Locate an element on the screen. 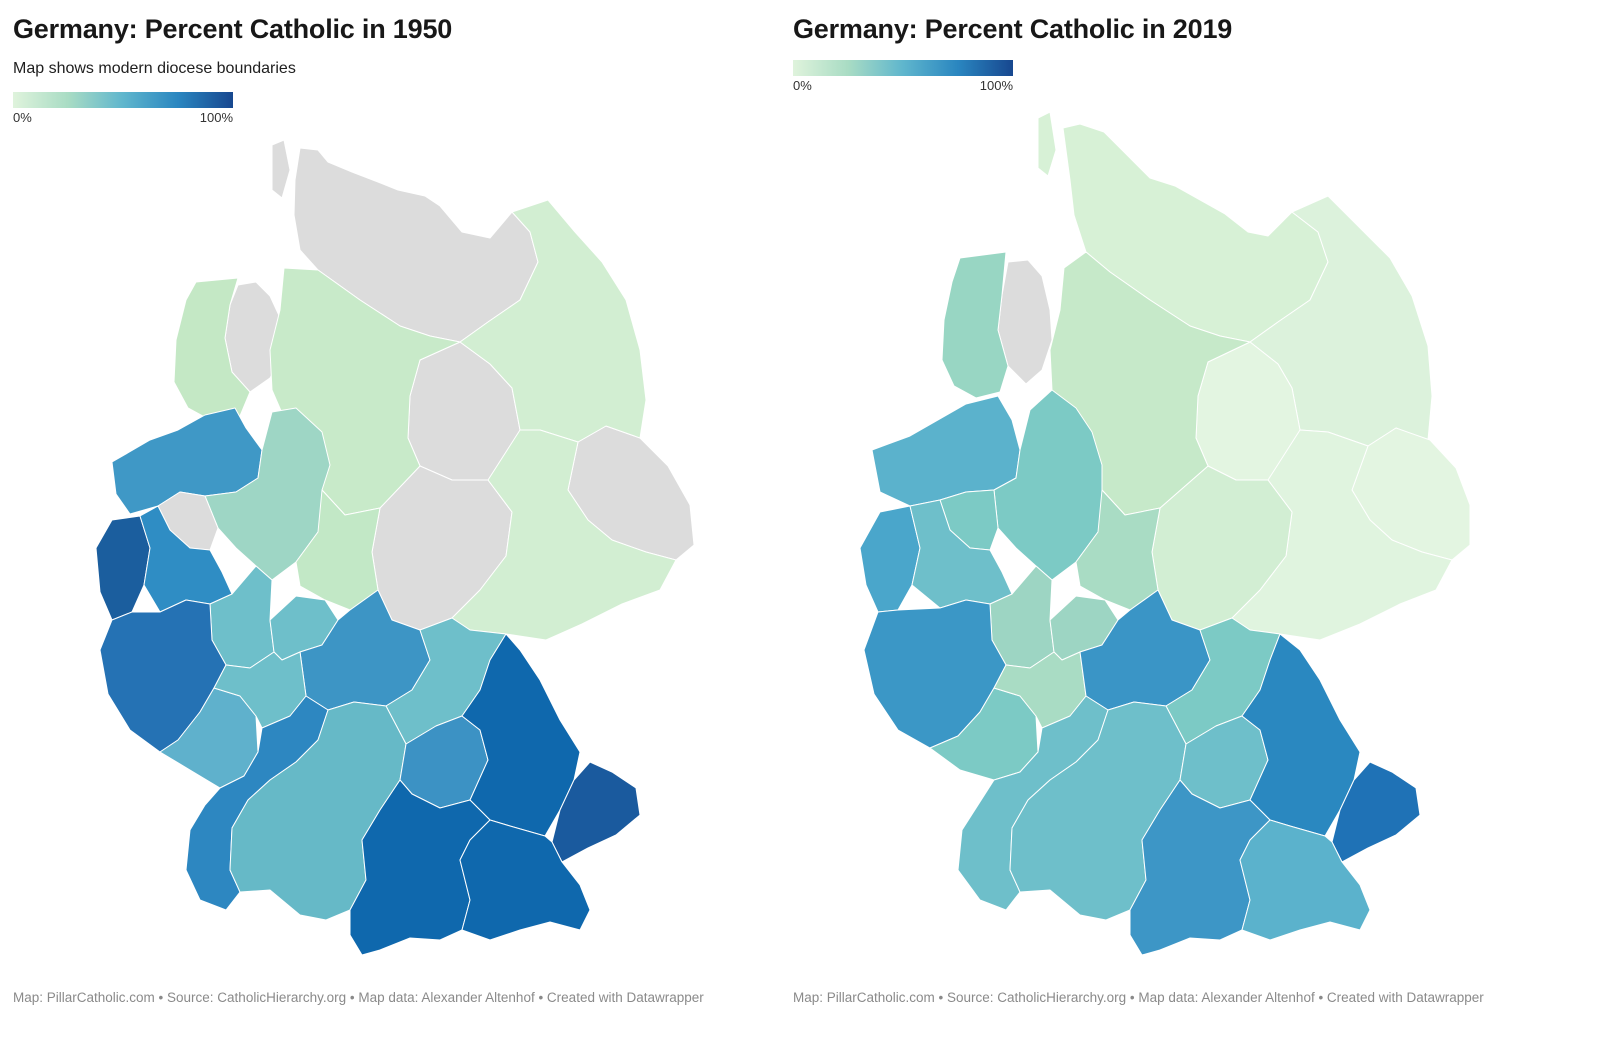  color-legend-1950: 0% 100% is located at coordinates (123, 108).